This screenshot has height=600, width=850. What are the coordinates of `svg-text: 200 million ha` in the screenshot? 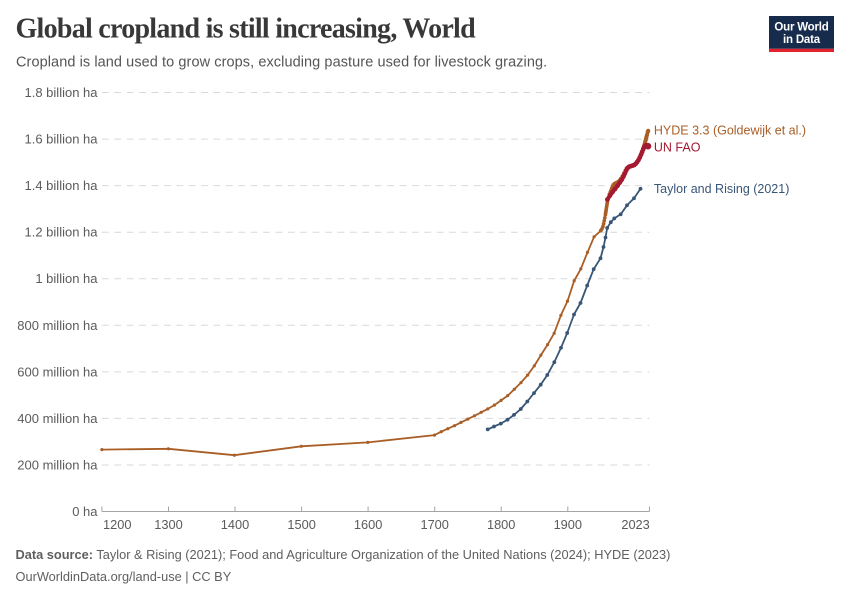 It's located at (57, 464).